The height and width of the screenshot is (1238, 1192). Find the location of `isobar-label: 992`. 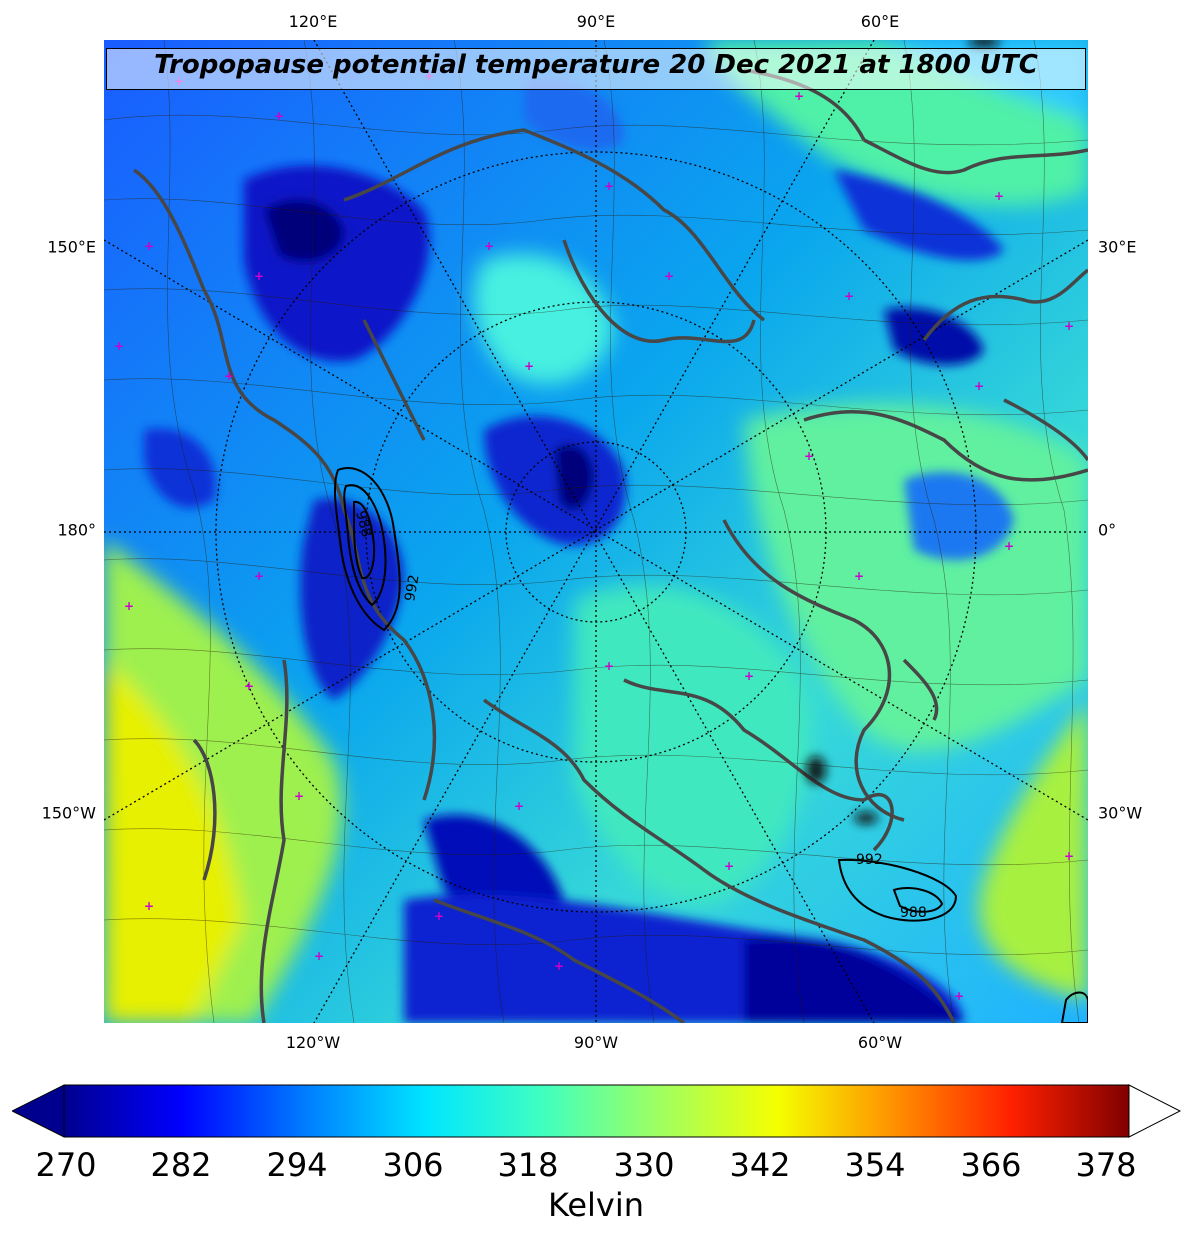

isobar-label: 992 is located at coordinates (869, 860).